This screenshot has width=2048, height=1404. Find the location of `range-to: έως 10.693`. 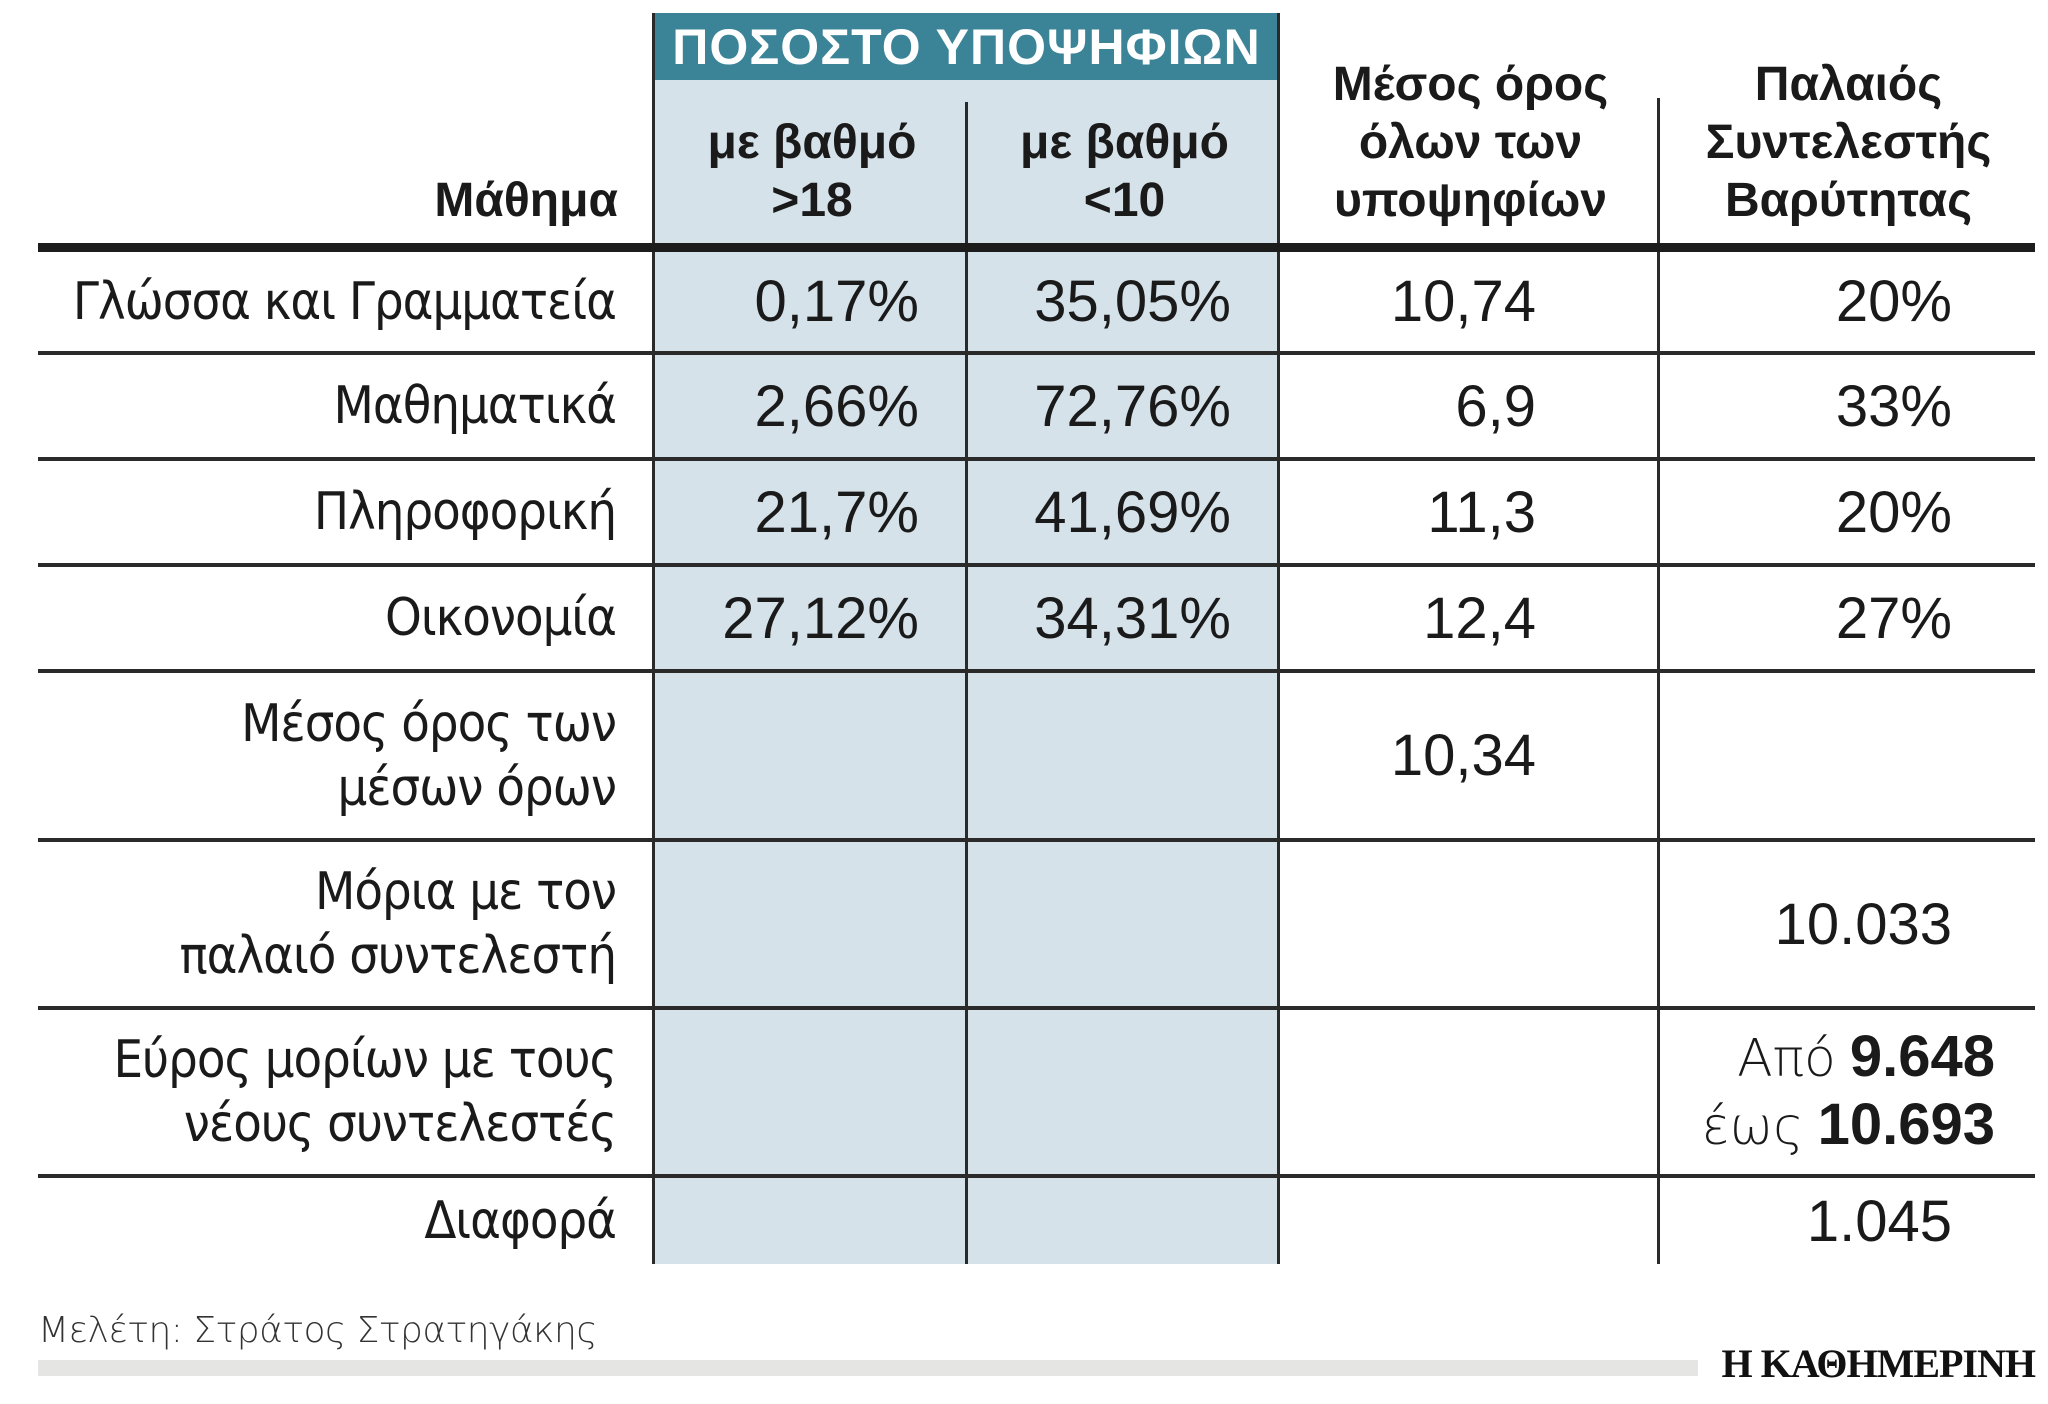

range-to: έως 10.693 is located at coordinates (1848, 1126).